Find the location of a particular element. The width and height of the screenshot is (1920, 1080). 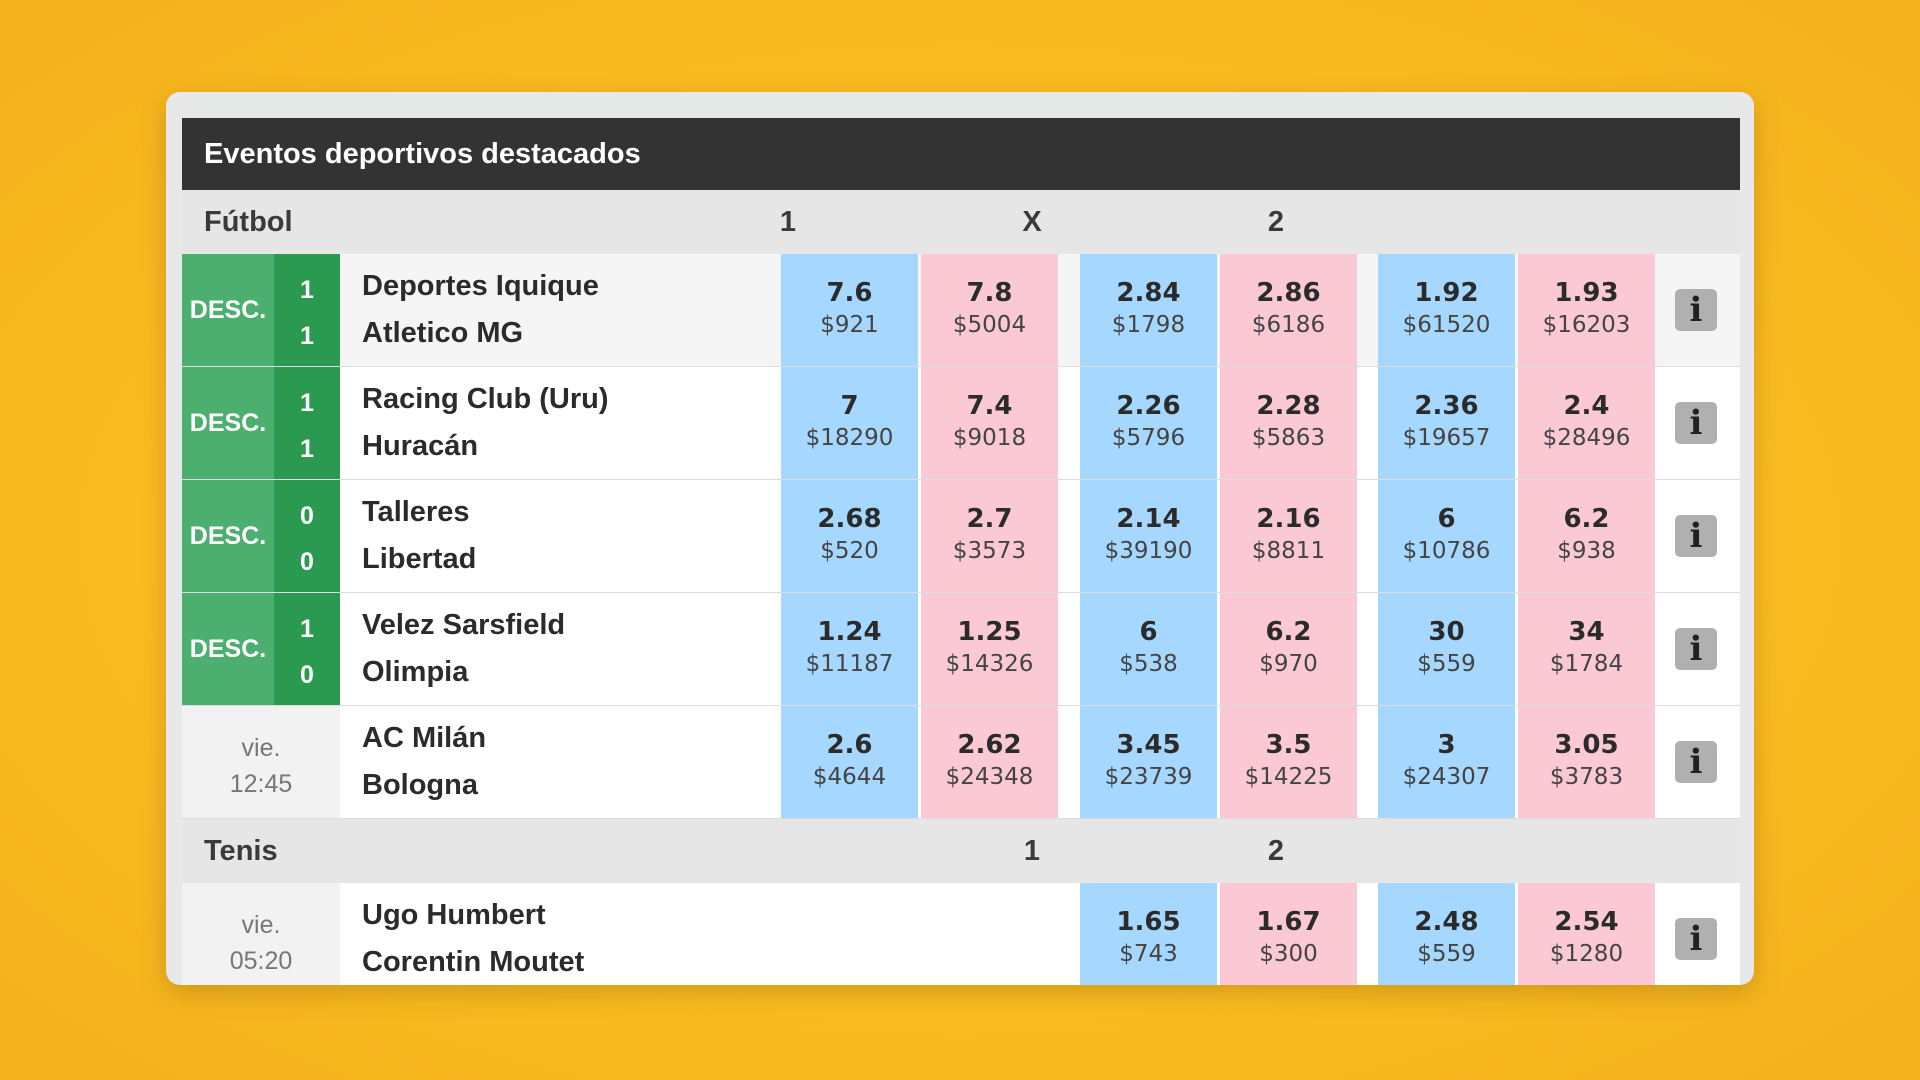

lay-odd-away: 2.4 $28496 is located at coordinates (1586, 423).